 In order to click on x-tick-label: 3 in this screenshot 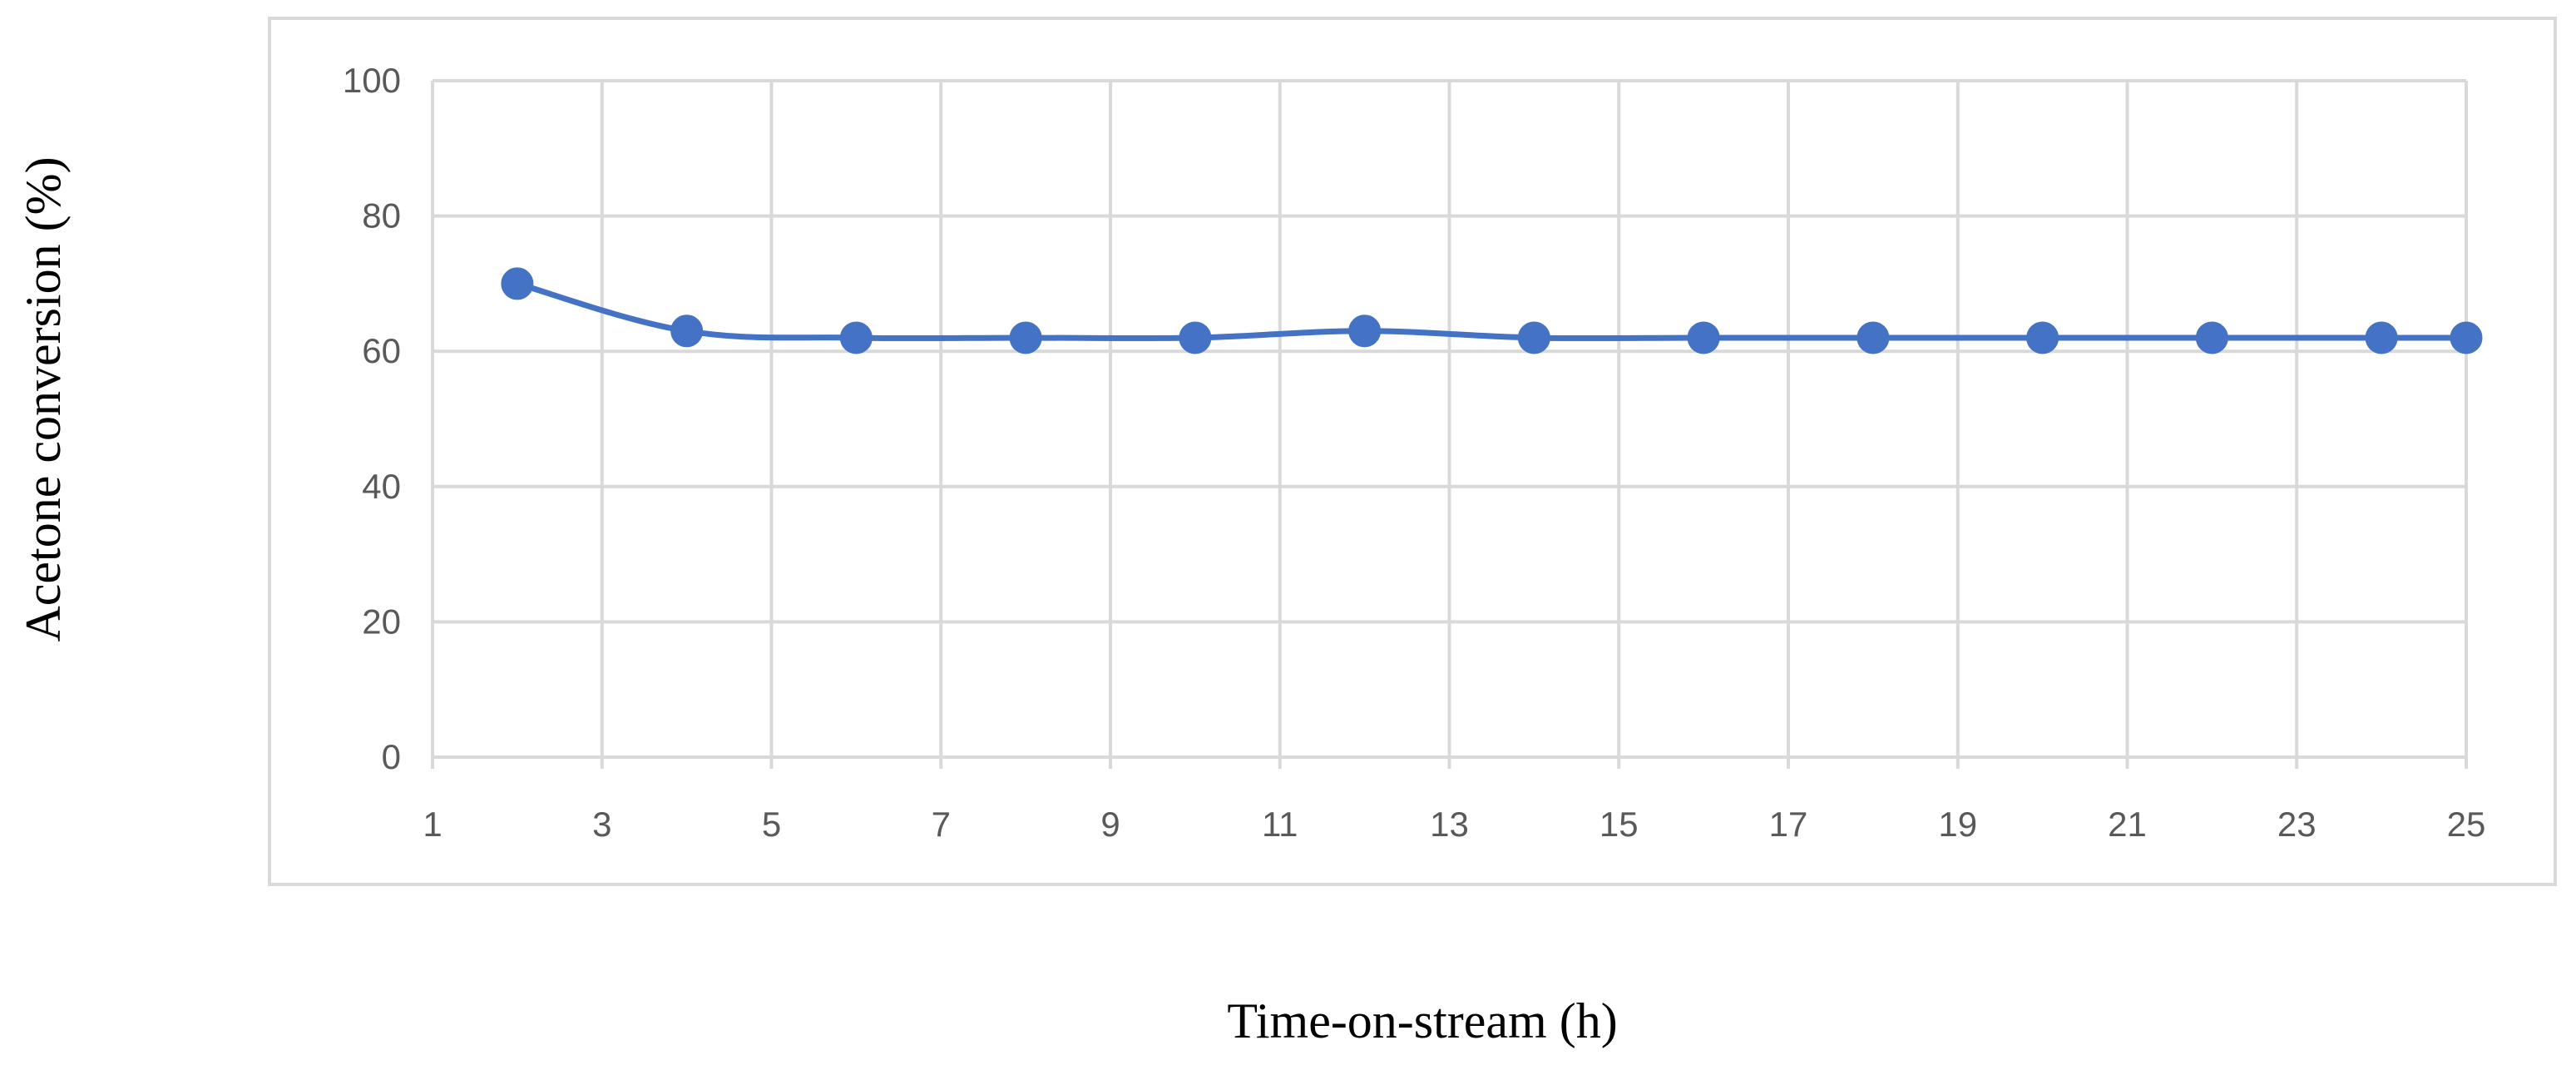, I will do `click(601, 824)`.